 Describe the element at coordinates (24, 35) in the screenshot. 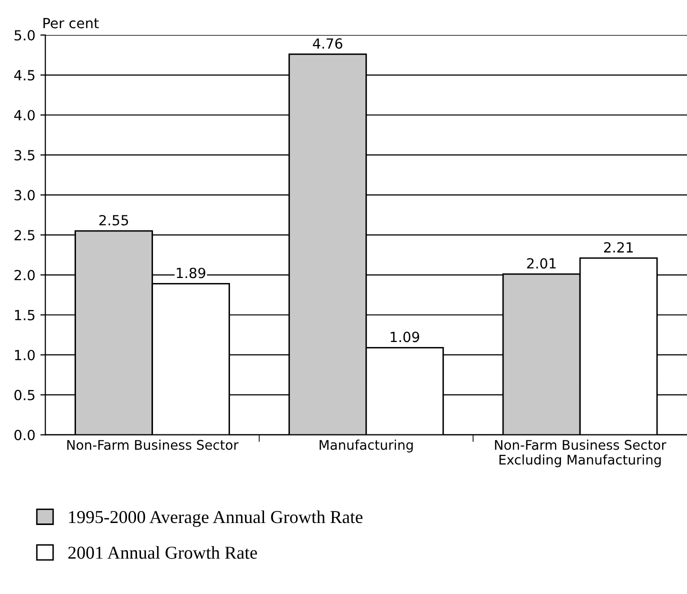

I see `text: 5.0` at that location.